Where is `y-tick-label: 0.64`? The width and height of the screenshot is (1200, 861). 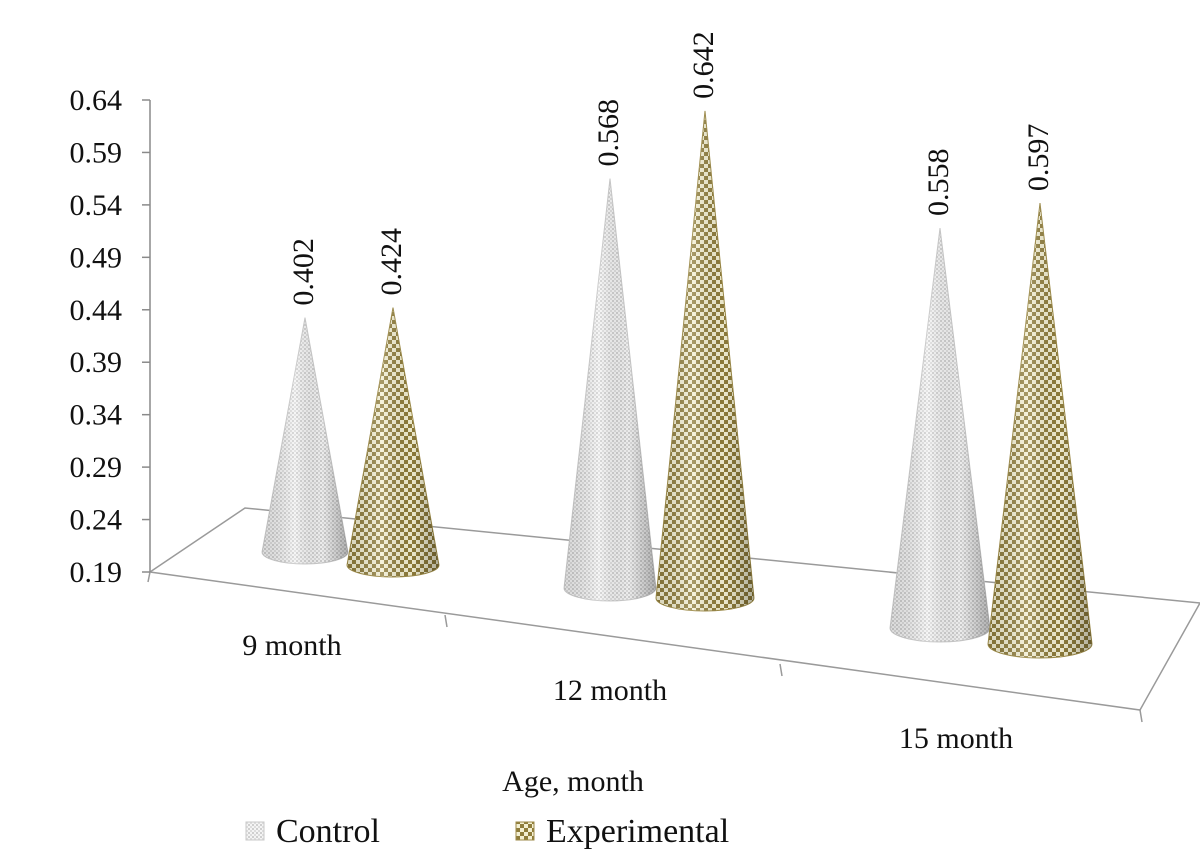
y-tick-label: 0.64 is located at coordinates (96, 100).